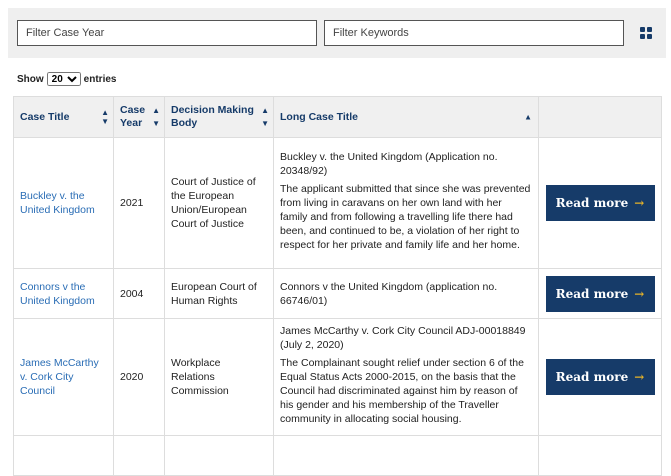 The image size is (671, 476). I want to click on col-case-year: Case Year ▲ ▼, so click(139, 117).